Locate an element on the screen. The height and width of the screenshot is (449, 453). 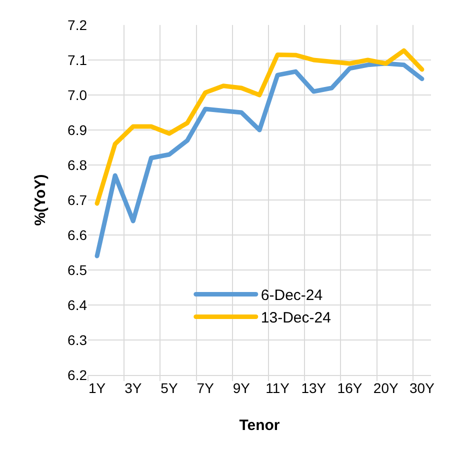
x-tick-label: 7Y is located at coordinates (205, 388).